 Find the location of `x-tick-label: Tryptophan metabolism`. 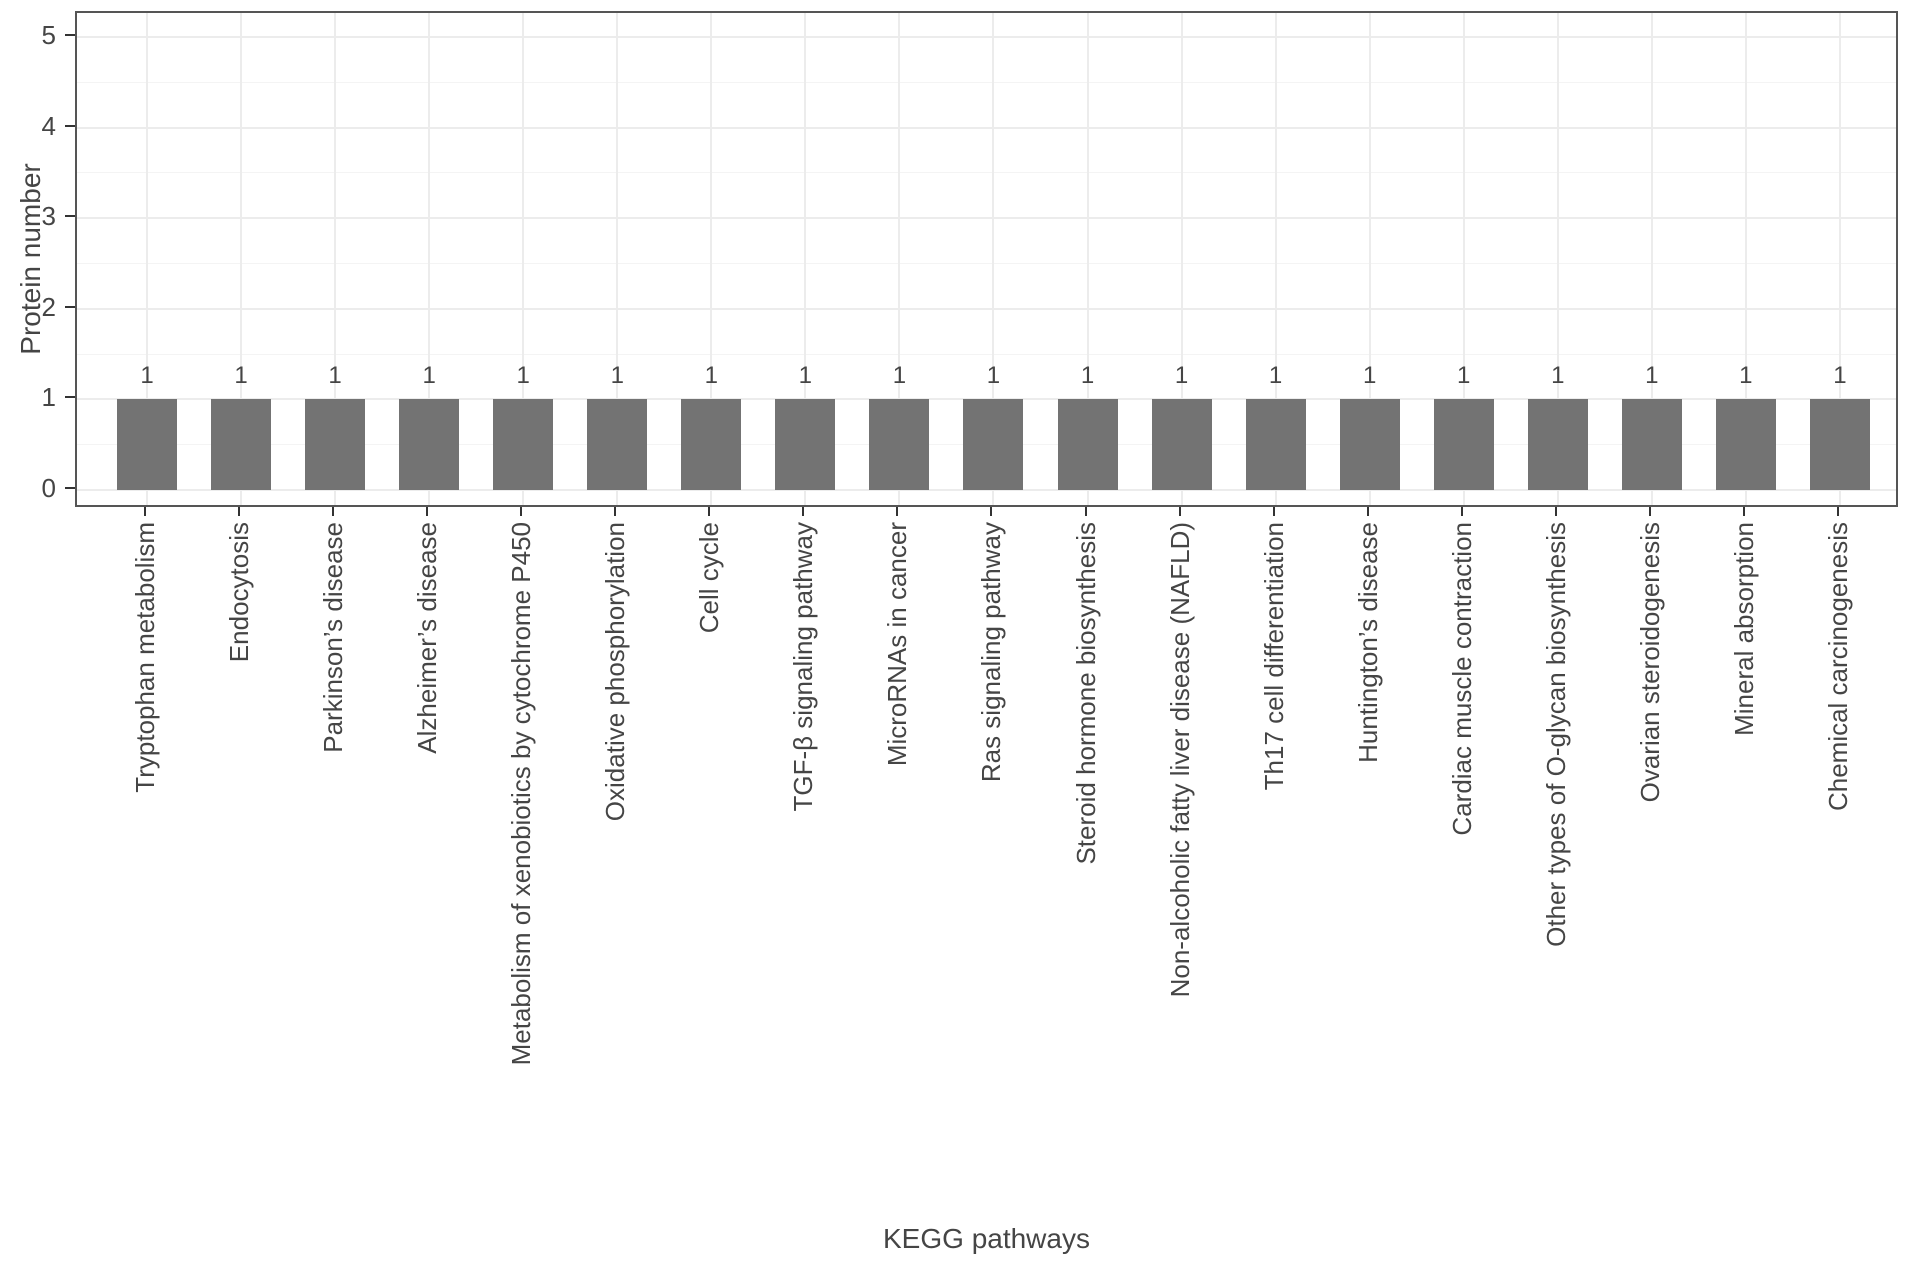

x-tick-label: Tryptophan metabolism is located at coordinates (145, 657).